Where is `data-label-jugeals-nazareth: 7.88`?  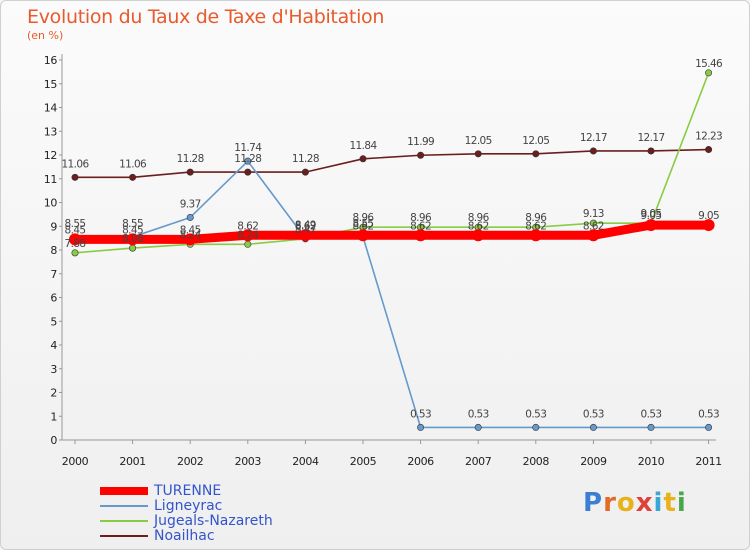 data-label-jugeals-nazareth: 7.88 is located at coordinates (75, 244).